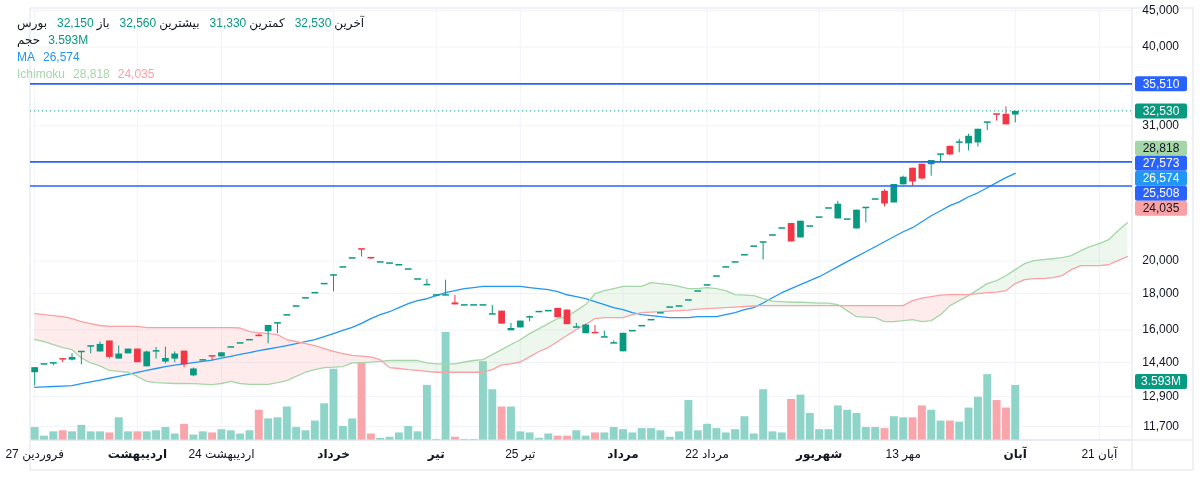 The image size is (1203, 478). I want to click on text: 24,035, so click(1161, 207).